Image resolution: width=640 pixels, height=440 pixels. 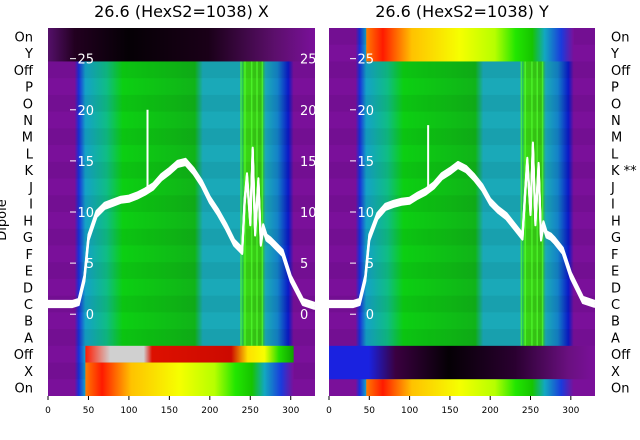 What do you see at coordinates (304, 264) in the screenshot?
I see `y-tick-label-right: 5` at bounding box center [304, 264].